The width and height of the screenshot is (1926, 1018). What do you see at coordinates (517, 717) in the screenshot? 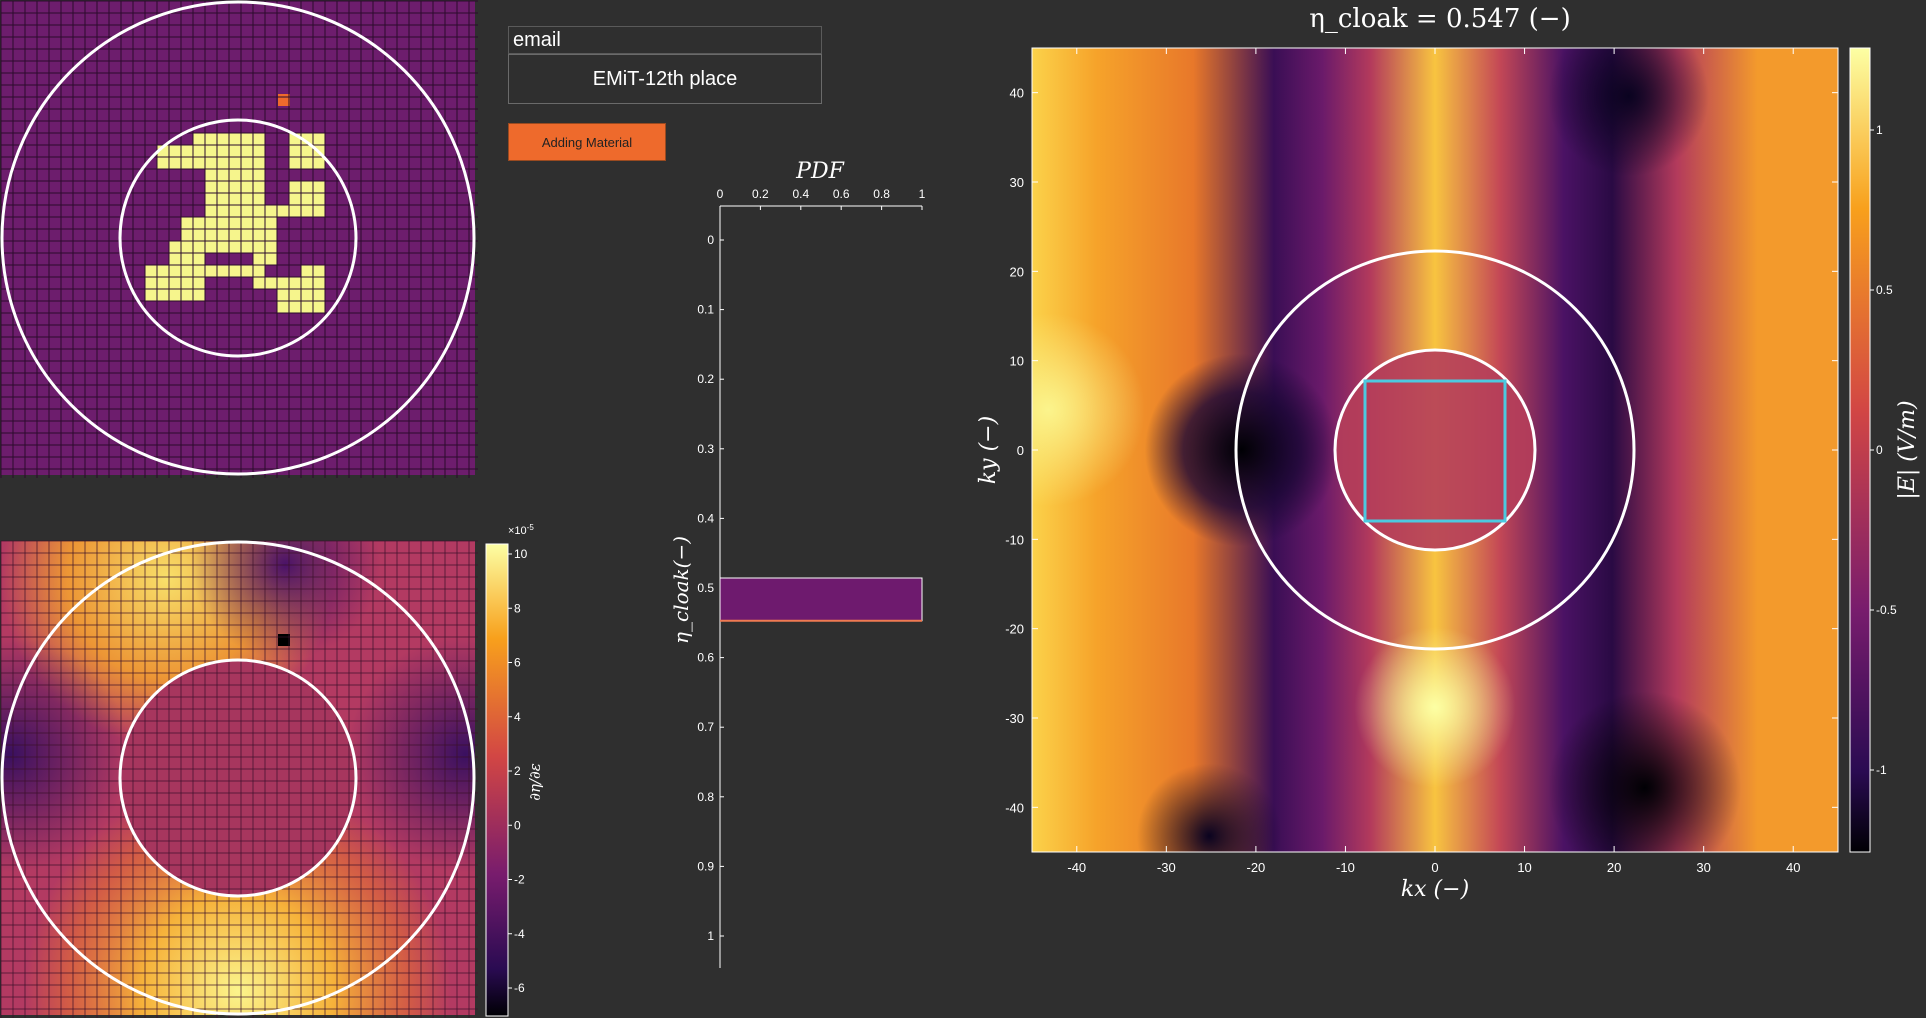
I see `gradient-colorbar-tick: 4` at bounding box center [517, 717].